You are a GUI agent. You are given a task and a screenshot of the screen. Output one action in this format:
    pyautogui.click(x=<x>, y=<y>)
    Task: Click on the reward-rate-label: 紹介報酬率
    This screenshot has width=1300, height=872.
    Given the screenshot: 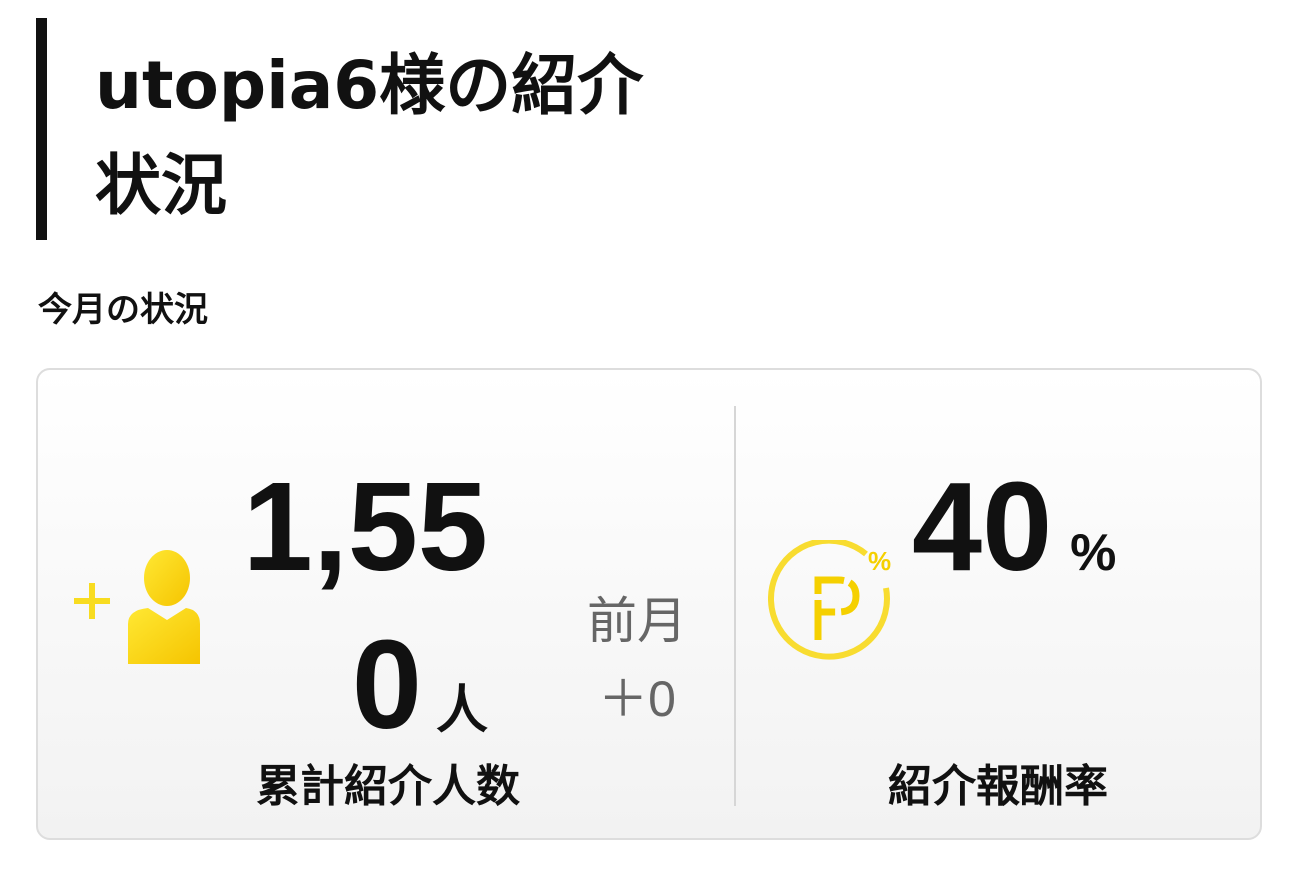 What is the action you would take?
    pyautogui.click(x=998, y=786)
    